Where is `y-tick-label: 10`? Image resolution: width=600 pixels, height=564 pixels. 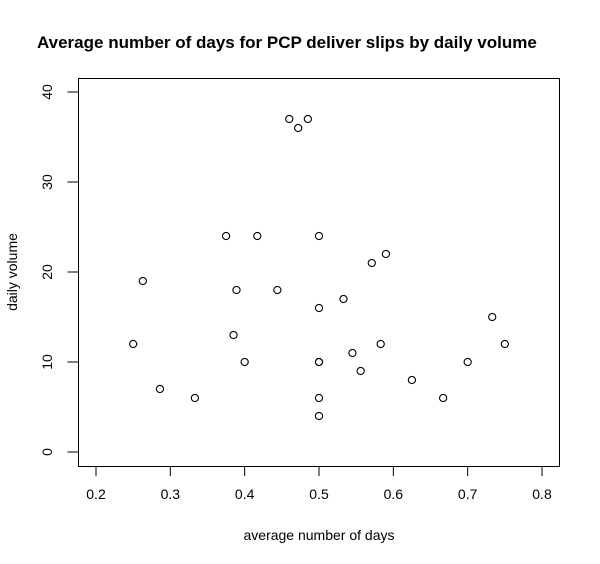 y-tick-label: 10 is located at coordinates (47, 362).